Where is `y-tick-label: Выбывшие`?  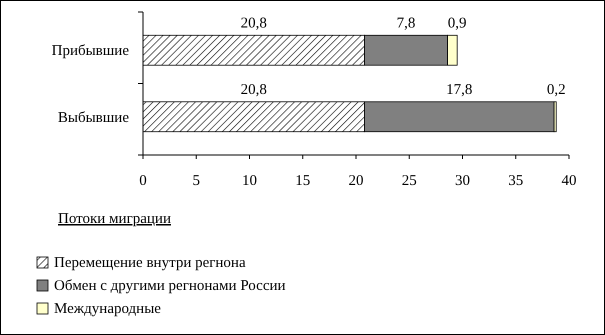
y-tick-label: Выбывшие is located at coordinates (94, 118).